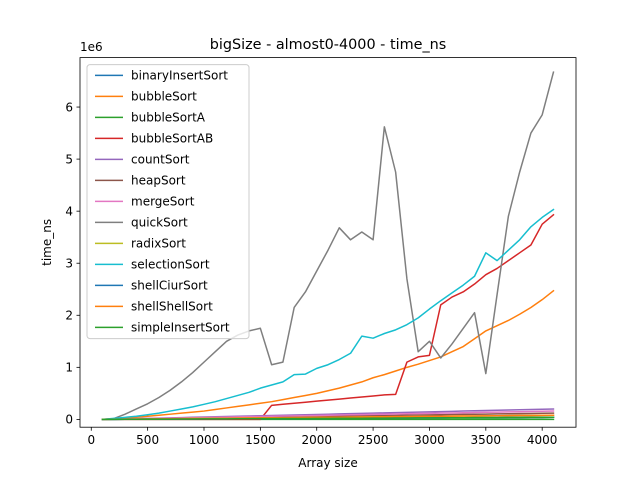 The height and width of the screenshot is (480, 640). I want to click on y-axis: 0 1 2 3 4 5 6, so click(72, 263).